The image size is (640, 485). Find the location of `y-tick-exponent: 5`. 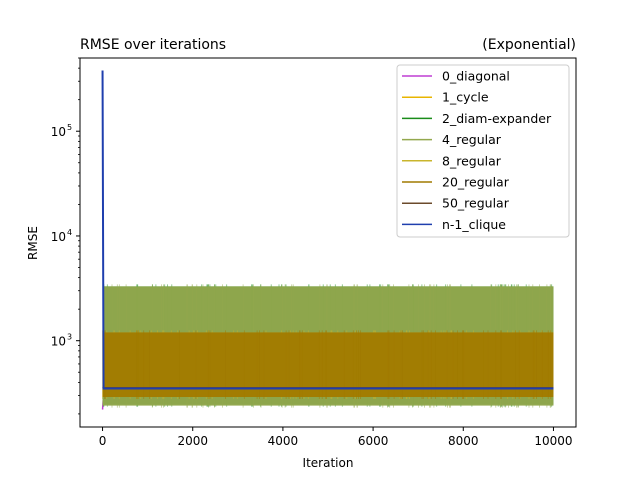

y-tick-exponent: 5 is located at coordinates (69, 127).